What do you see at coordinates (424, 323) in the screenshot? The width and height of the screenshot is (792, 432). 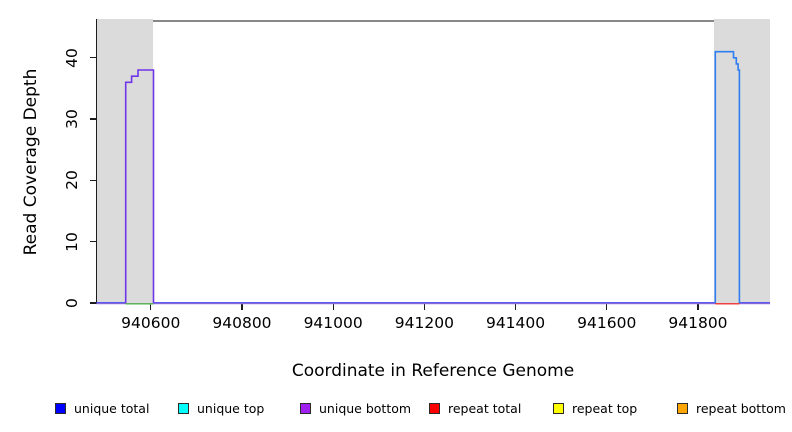 I see `x-tick-label: 941200` at bounding box center [424, 323].